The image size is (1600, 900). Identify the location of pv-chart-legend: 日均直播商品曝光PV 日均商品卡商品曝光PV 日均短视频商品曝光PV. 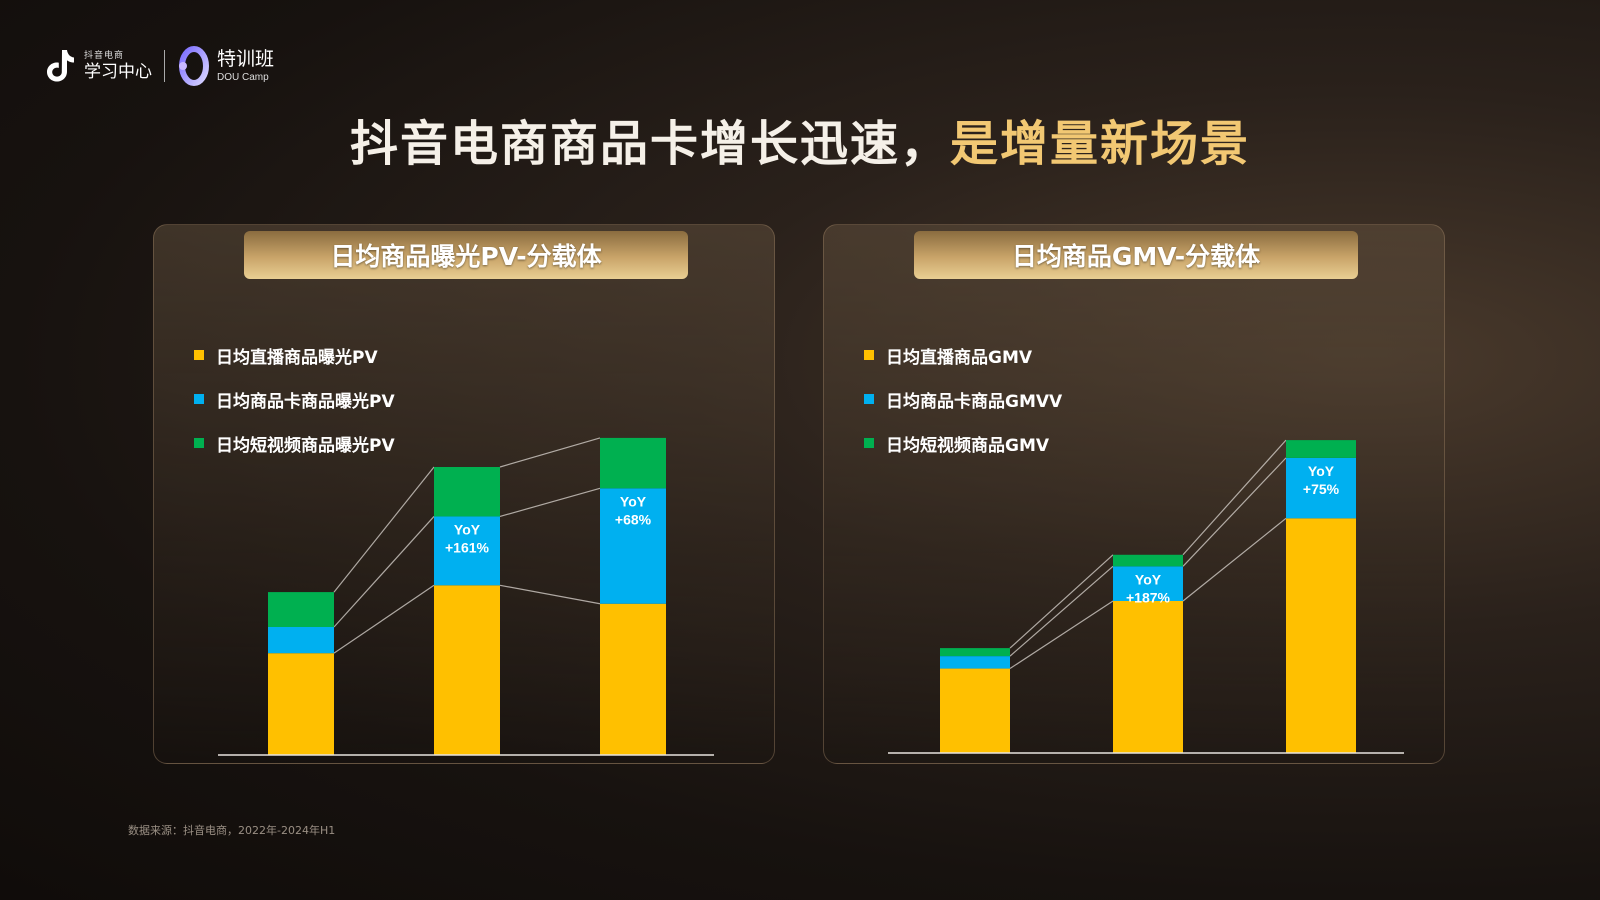
(294, 399).